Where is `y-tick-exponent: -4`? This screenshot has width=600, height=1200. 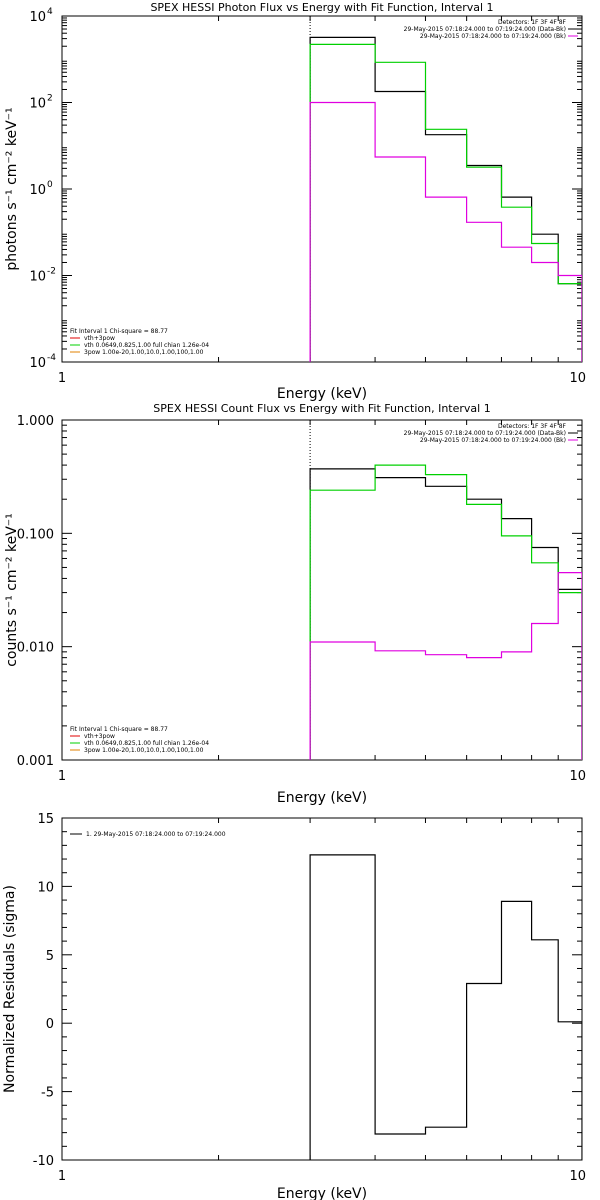
y-tick-exponent: -4 is located at coordinates (51, 358).